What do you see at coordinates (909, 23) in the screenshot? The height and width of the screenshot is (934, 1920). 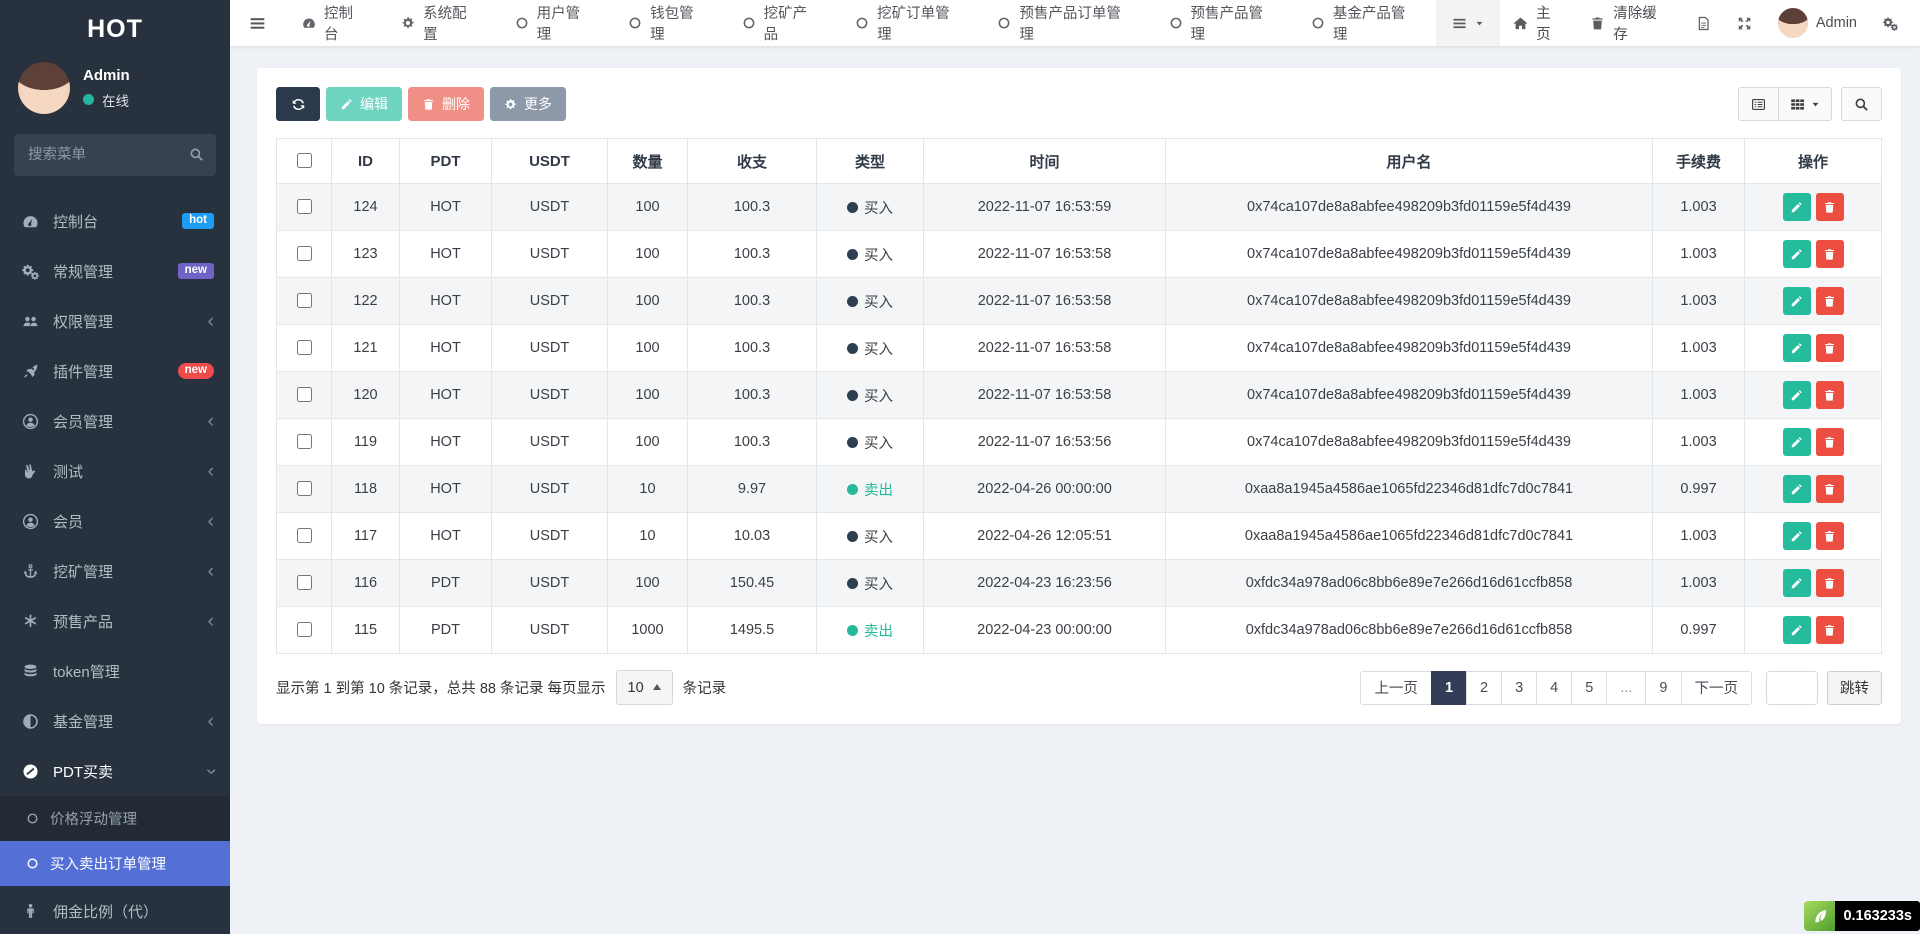 I see `nav-tab-6: 挖矿订单管理` at bounding box center [909, 23].